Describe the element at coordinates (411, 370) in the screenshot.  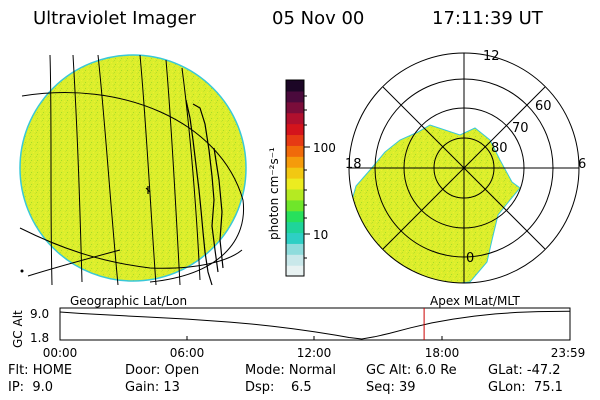
I see `status-gc-alt: GC Alt: 6.0 Re` at that location.